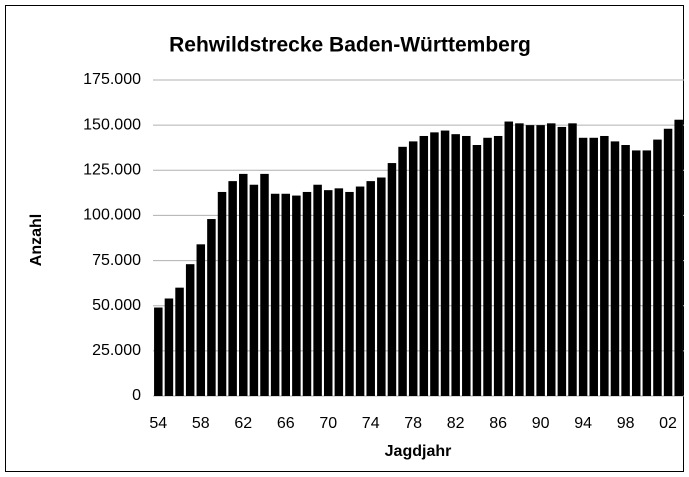 This screenshot has width=689, height=477. Describe the element at coordinates (286, 423) in the screenshot. I see `x-tick-label: 66` at that location.